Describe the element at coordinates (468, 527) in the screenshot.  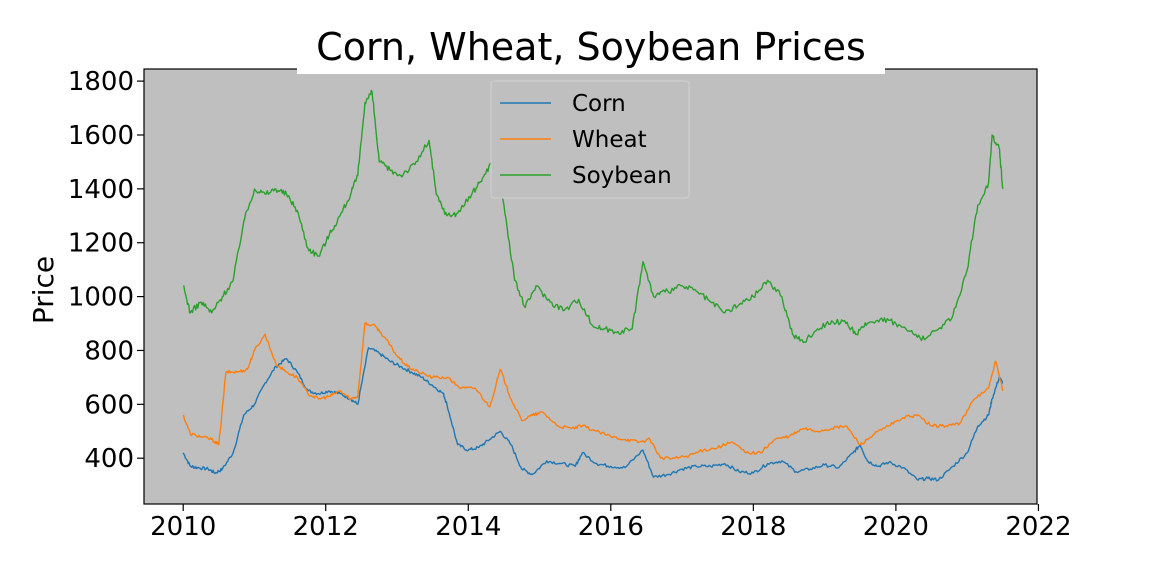
I see `x-tick-label: 2014` at that location.